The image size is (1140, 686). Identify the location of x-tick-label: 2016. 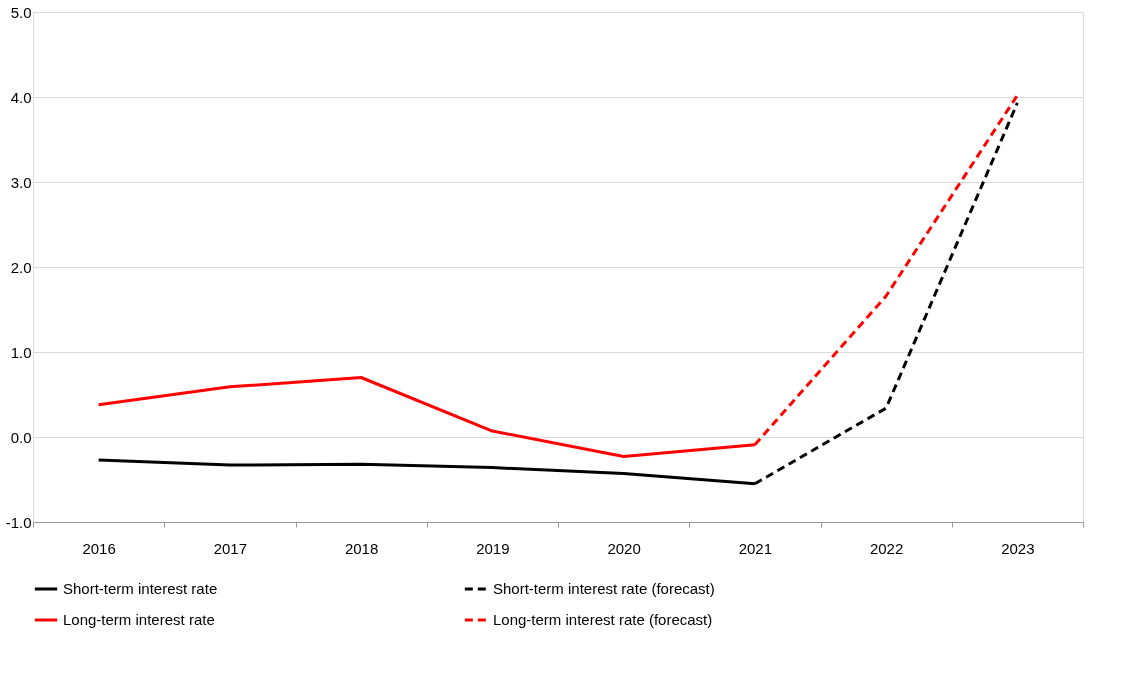
(99, 548).